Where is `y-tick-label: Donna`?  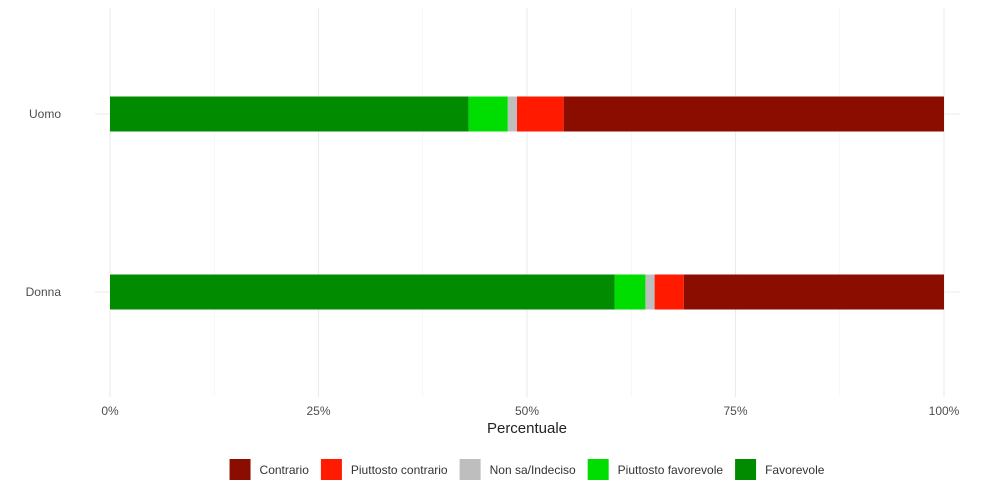 y-tick-label: Donna is located at coordinates (44, 292).